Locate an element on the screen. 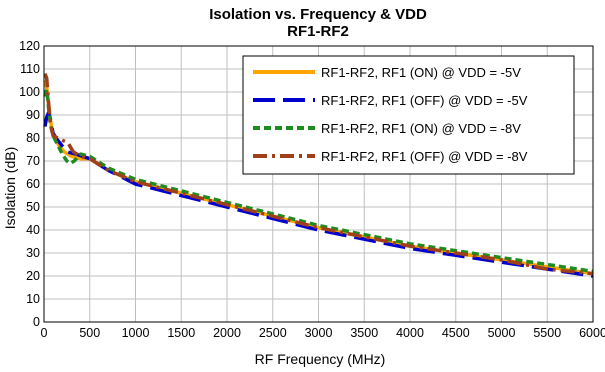 This screenshot has height=372, width=605. y-tick-label: 10 is located at coordinates (33, 299).